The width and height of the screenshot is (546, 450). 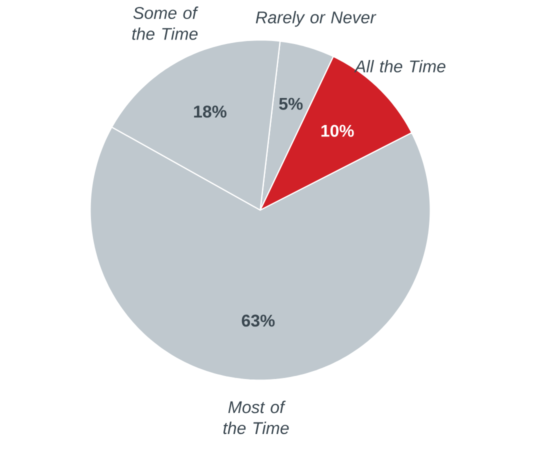 What do you see at coordinates (256, 417) in the screenshot?
I see `slice-label: Most of the Time` at bounding box center [256, 417].